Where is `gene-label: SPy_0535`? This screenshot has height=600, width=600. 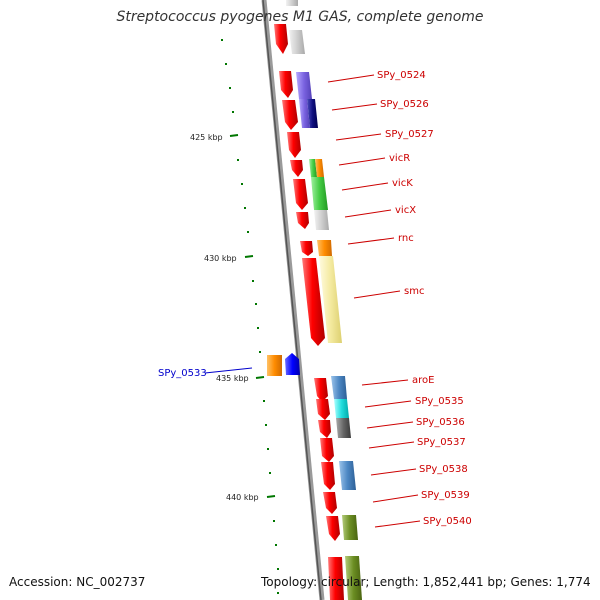
gene-label: SPy_0535 is located at coordinates (439, 401).